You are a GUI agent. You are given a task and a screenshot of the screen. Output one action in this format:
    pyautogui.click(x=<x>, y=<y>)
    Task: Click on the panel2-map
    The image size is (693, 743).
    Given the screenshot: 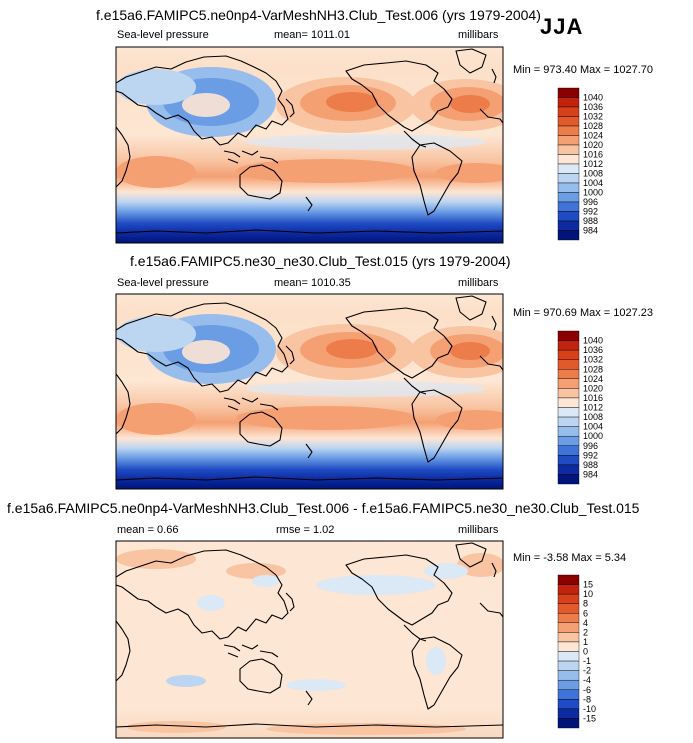 What is the action you would take?
    pyautogui.click(x=309, y=391)
    